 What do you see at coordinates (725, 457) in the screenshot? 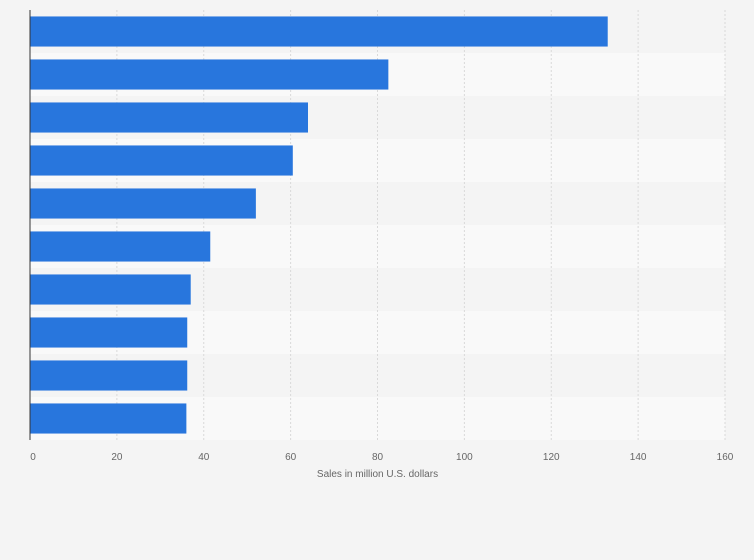
I see `x-tick-label: 160` at bounding box center [725, 457].